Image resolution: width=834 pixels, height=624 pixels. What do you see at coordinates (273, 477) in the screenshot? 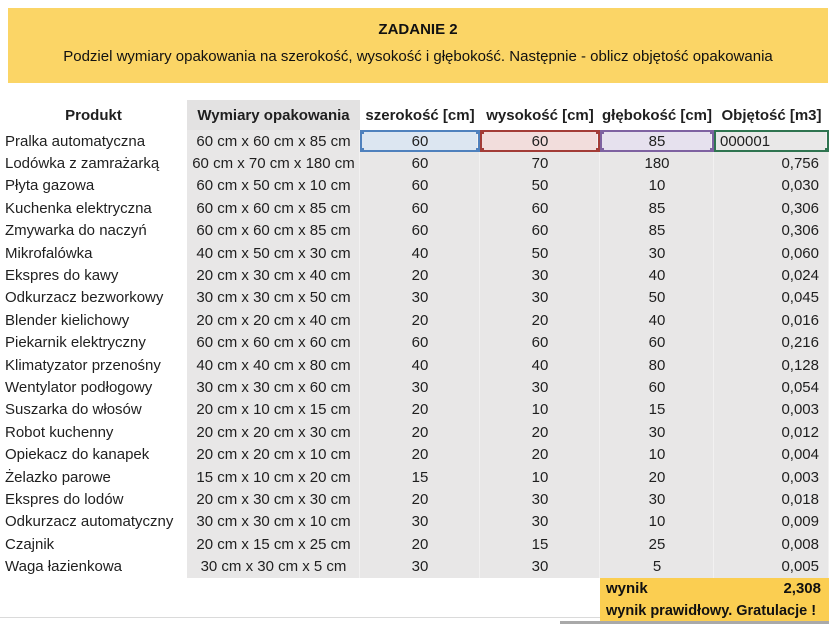
I see `dimensions-cell: 15 cm x 10 cm x 20 cm` at bounding box center [273, 477].